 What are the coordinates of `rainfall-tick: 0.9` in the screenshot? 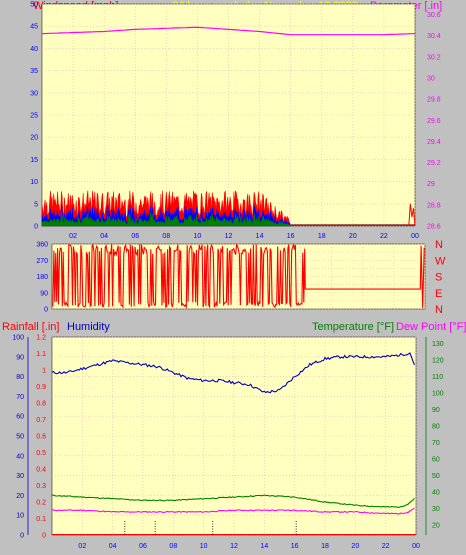 It's located at (41, 387).